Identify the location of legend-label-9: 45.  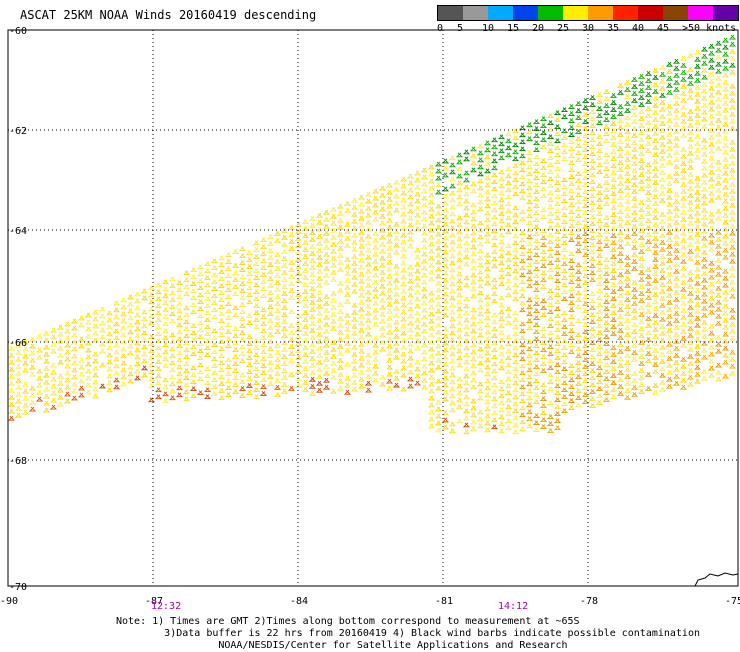
(663, 28).